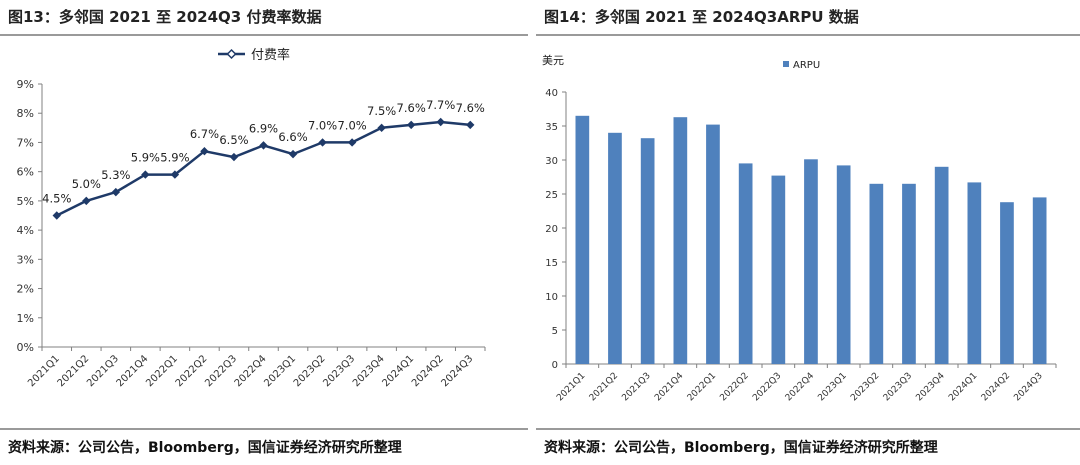 The image size is (1080, 465). Describe the element at coordinates (551, 229) in the screenshot. I see `y-tick-label: 20` at that location.